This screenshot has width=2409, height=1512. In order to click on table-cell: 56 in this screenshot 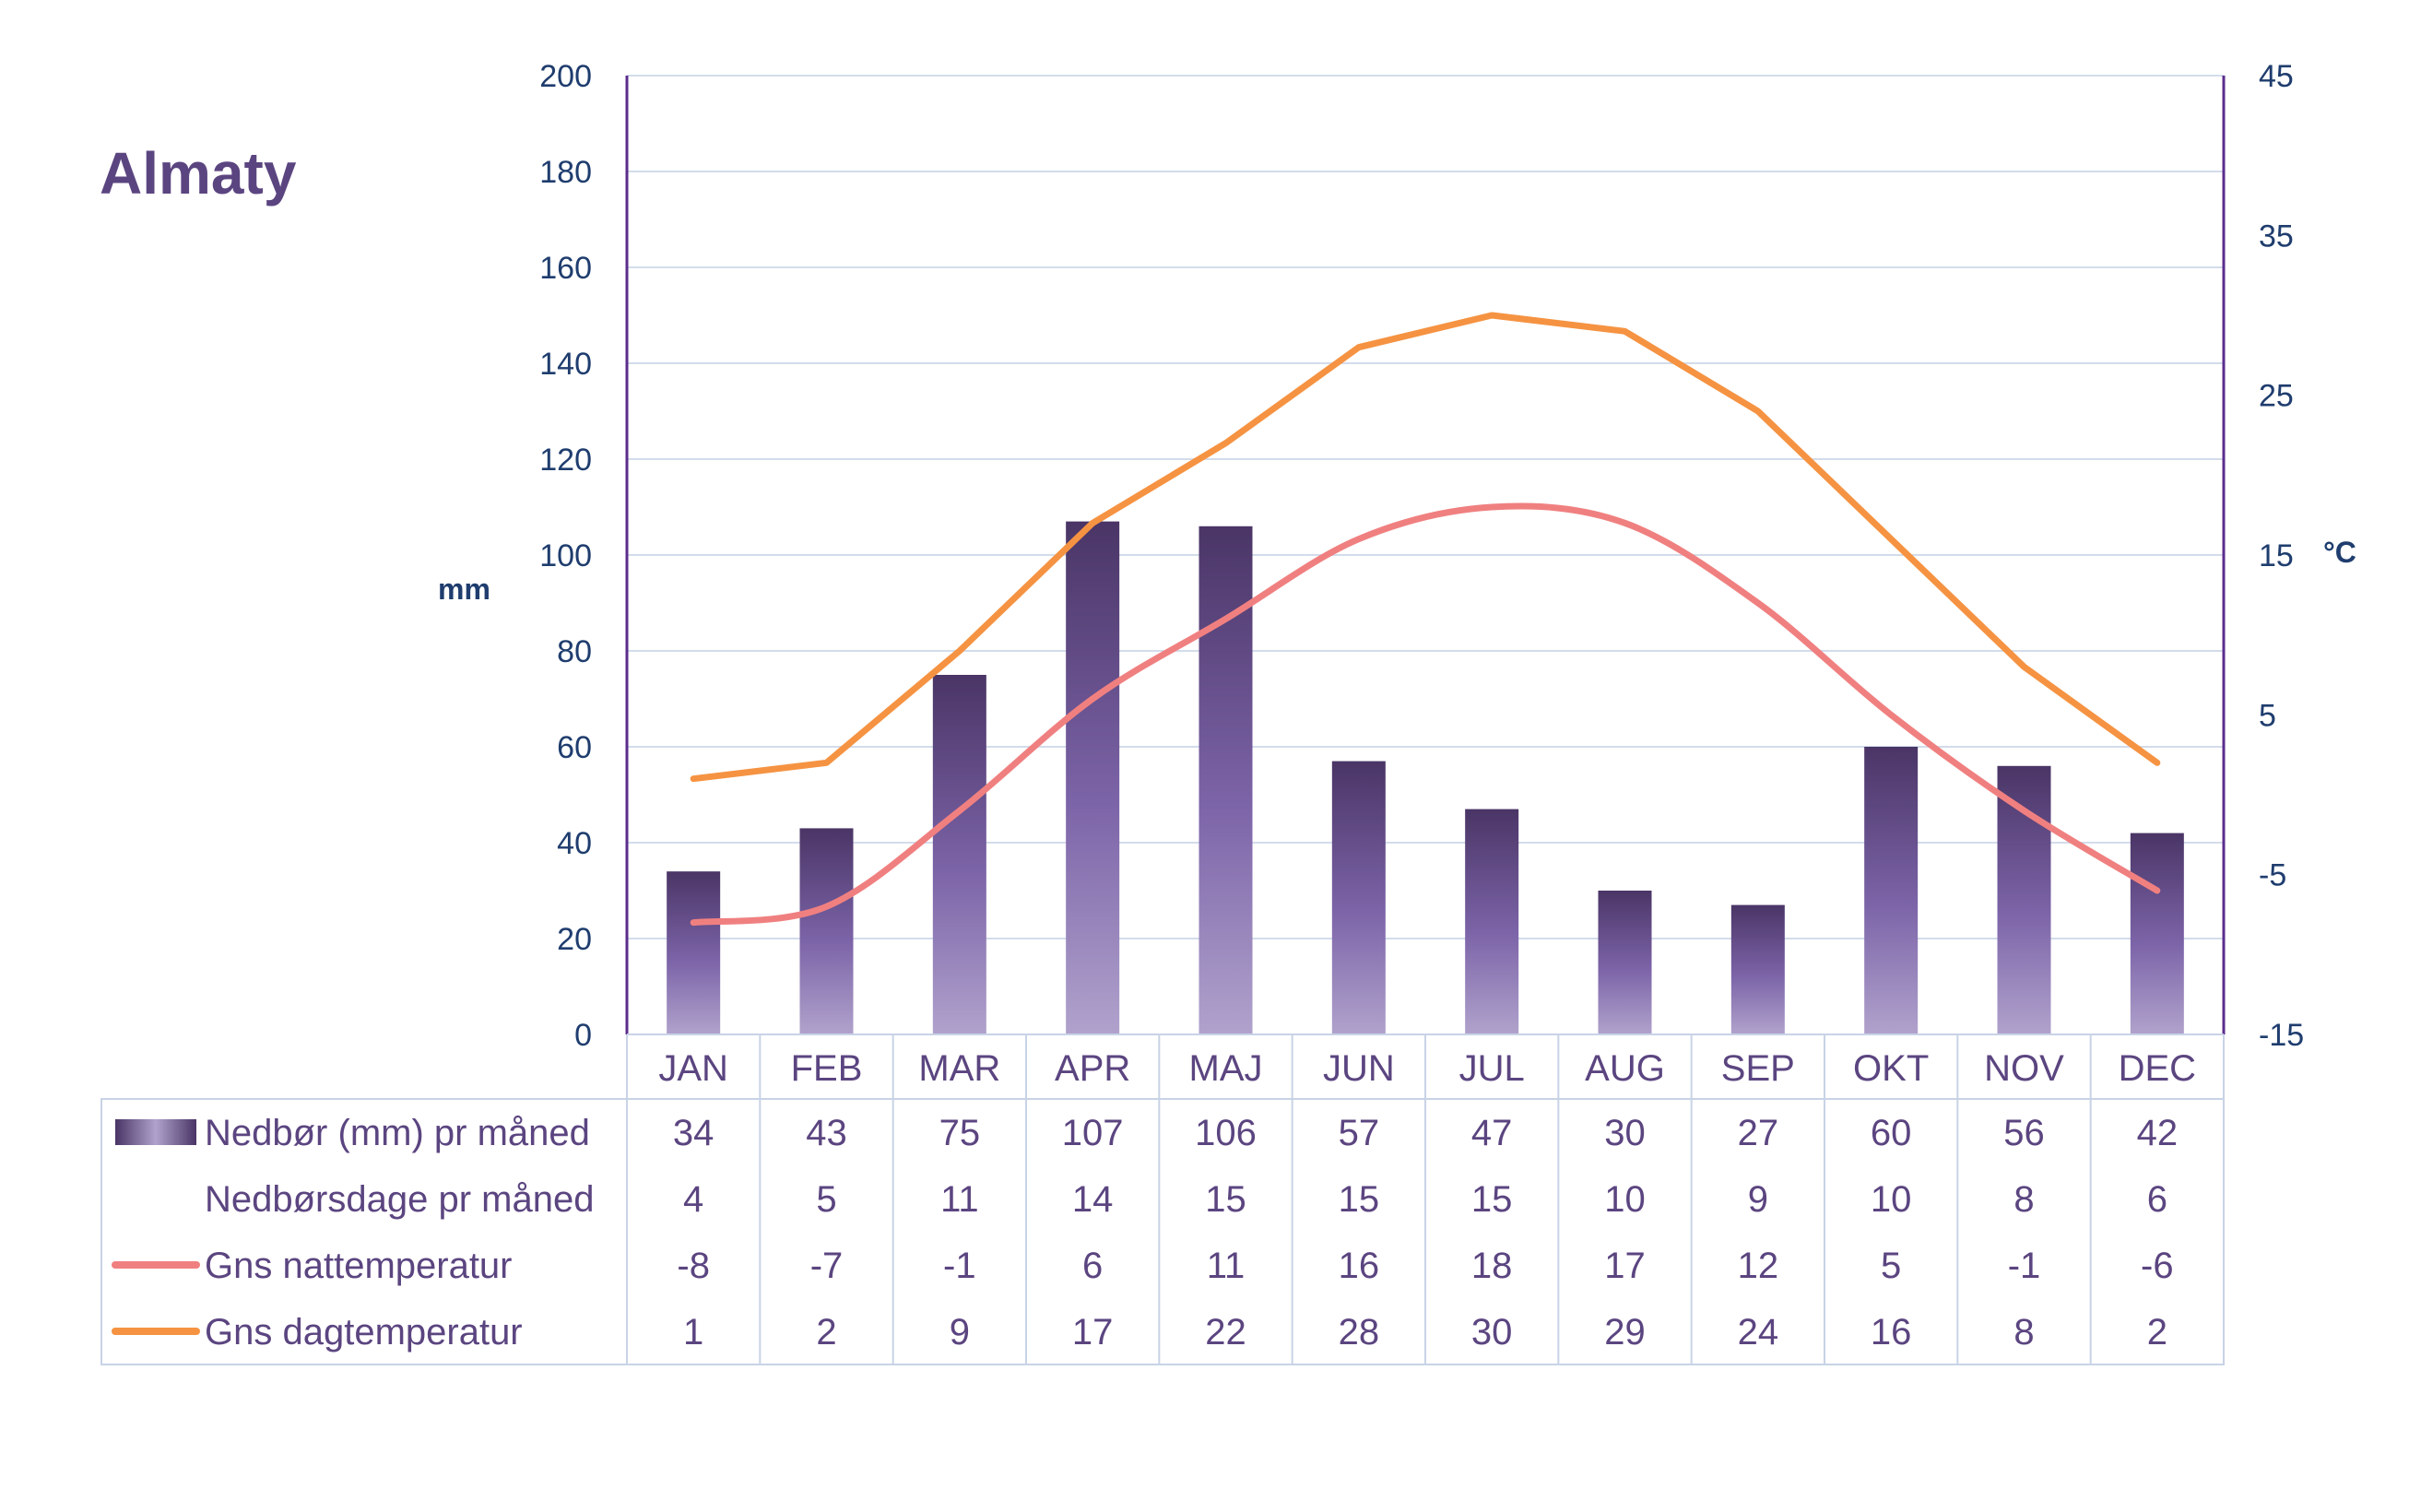, I will do `click(2024, 1133)`.